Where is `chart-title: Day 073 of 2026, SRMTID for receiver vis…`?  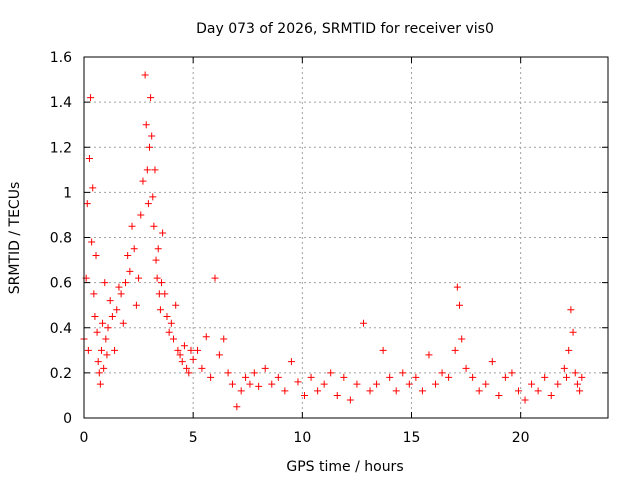 chart-title: Day 073 of 2026, SRMTID for receiver vis… is located at coordinates (345, 29).